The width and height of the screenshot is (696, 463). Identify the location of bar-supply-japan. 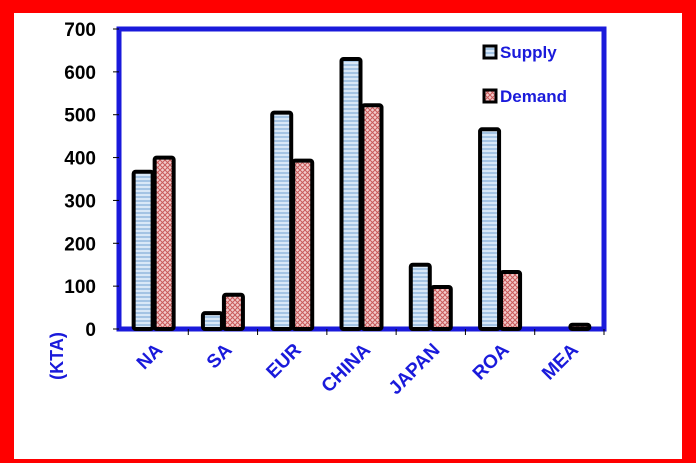
(420, 297).